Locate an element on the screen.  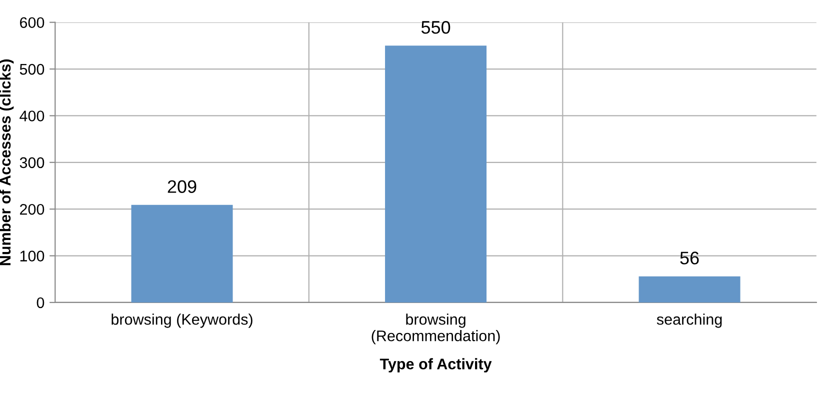
x-tick-label: browsing (Recommendation) is located at coordinates (436, 329).